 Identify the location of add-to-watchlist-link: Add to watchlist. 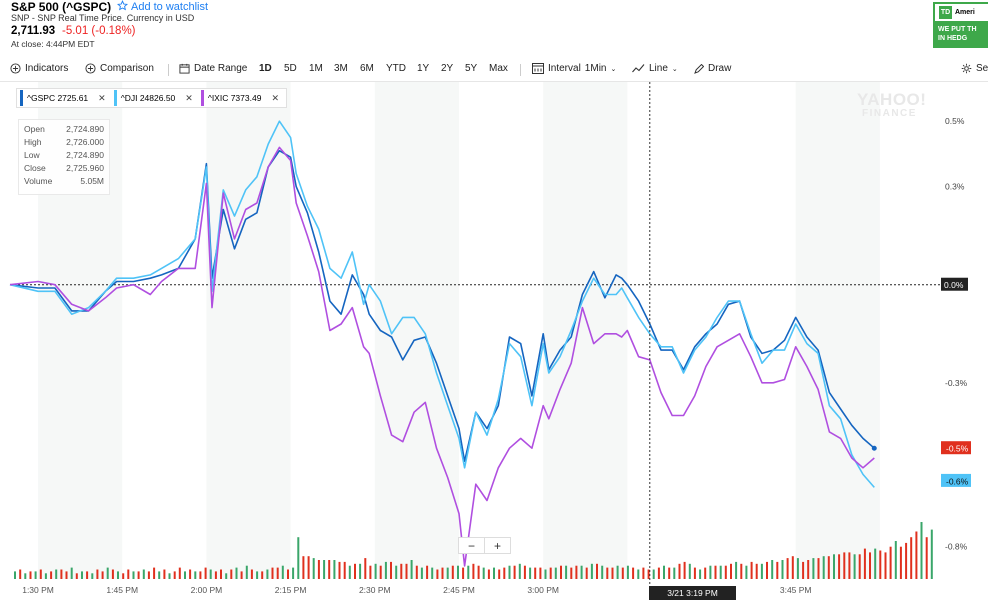
(162, 7).